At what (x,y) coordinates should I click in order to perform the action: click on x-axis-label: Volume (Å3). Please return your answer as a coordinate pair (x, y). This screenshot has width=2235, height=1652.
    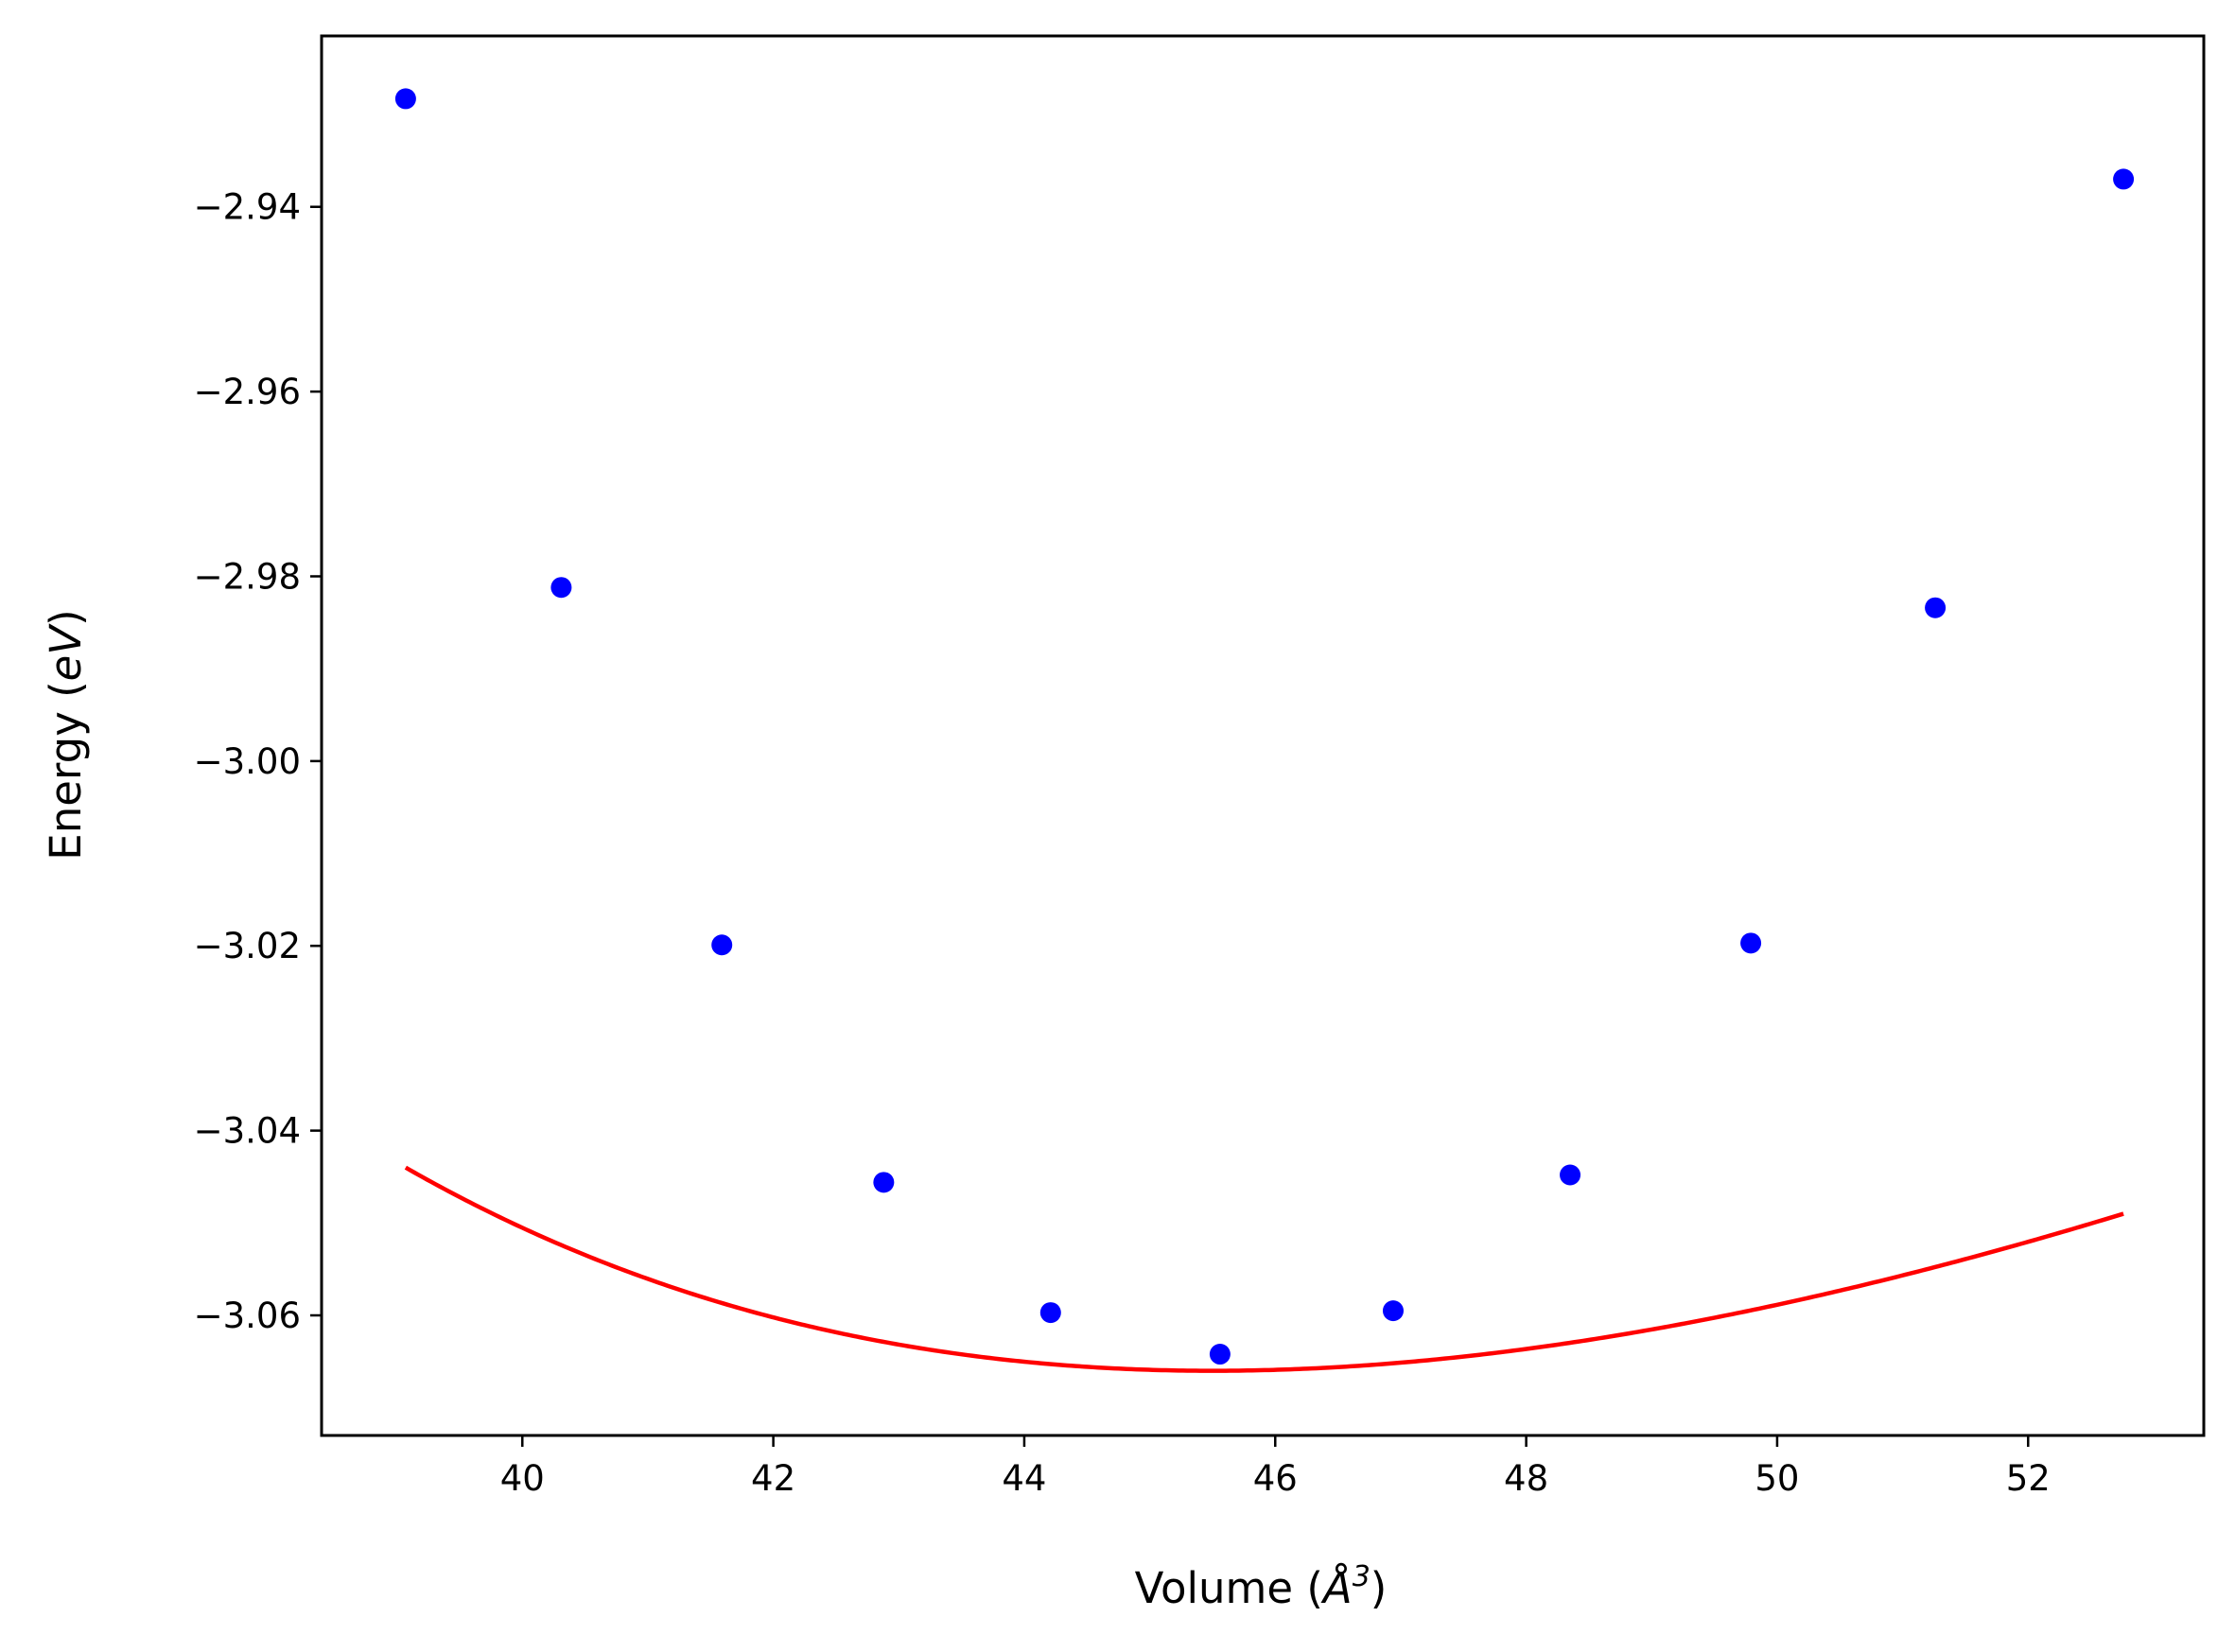
    Looking at the image, I should click on (1261, 1587).